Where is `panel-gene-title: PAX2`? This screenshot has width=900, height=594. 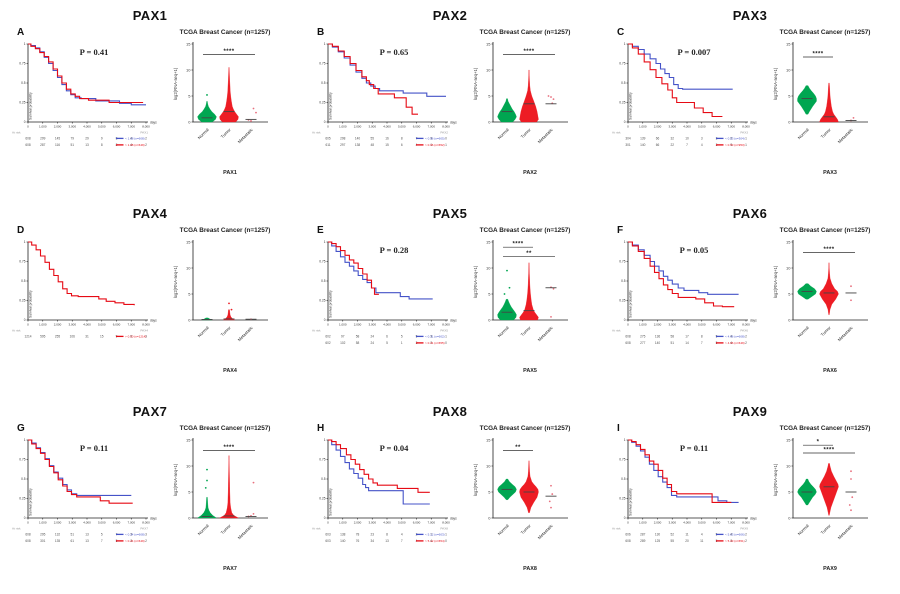
panel-gene-title: PAX2 is located at coordinates (450, 15).